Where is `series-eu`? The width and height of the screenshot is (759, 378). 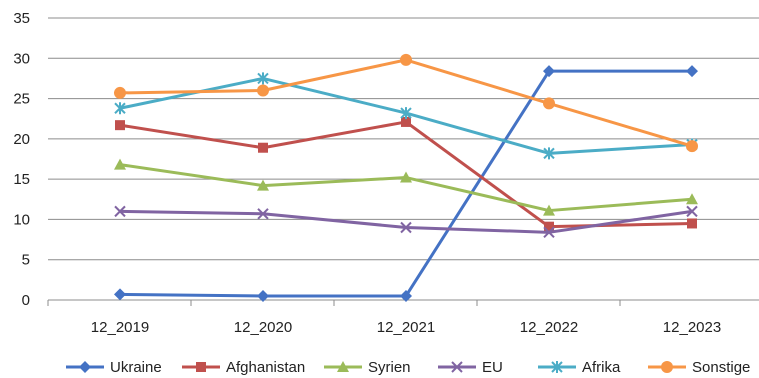
series-eu is located at coordinates (406, 222).